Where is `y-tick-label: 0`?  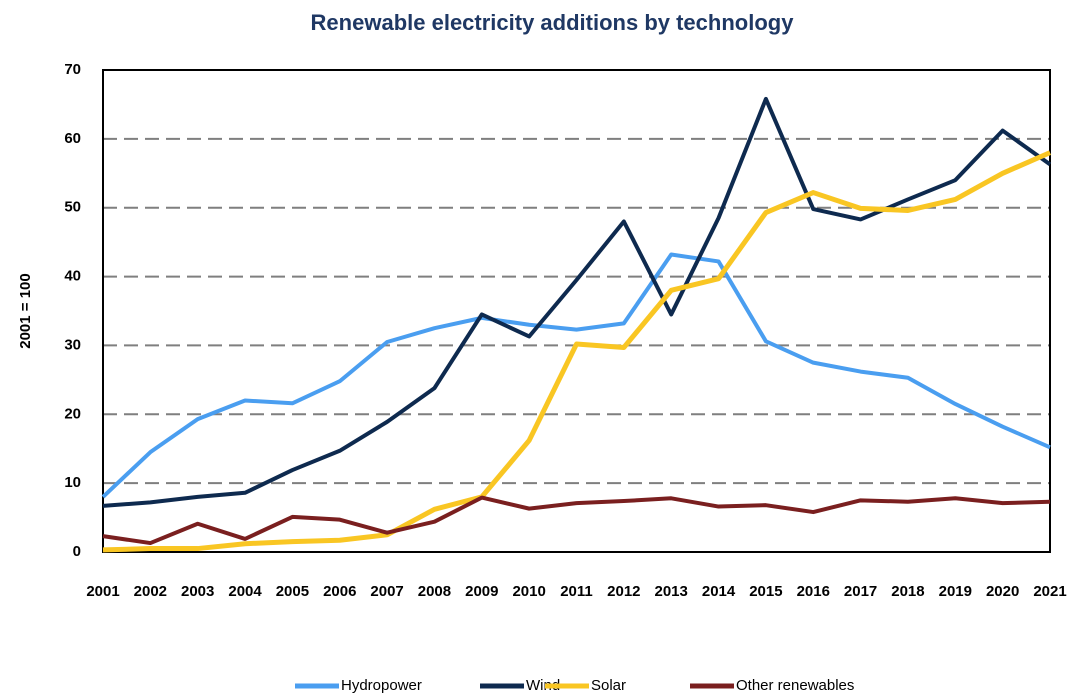
y-tick-label: 0 is located at coordinates (77, 551).